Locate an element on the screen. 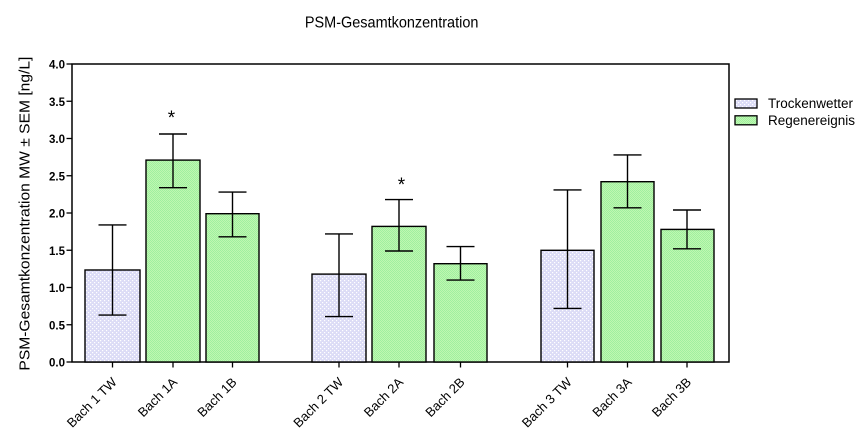 This screenshot has width=866, height=439. svg-text: Regenereignis is located at coordinates (811, 120).